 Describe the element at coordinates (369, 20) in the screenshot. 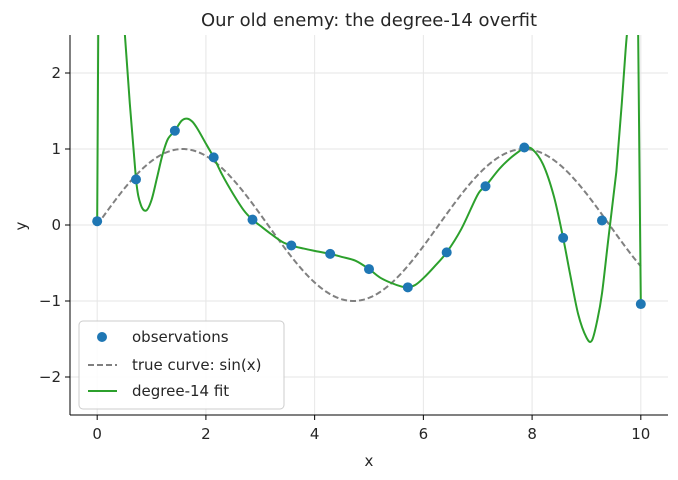

I see `chart-title: Our old enemy: the degree-14 overfit` at that location.